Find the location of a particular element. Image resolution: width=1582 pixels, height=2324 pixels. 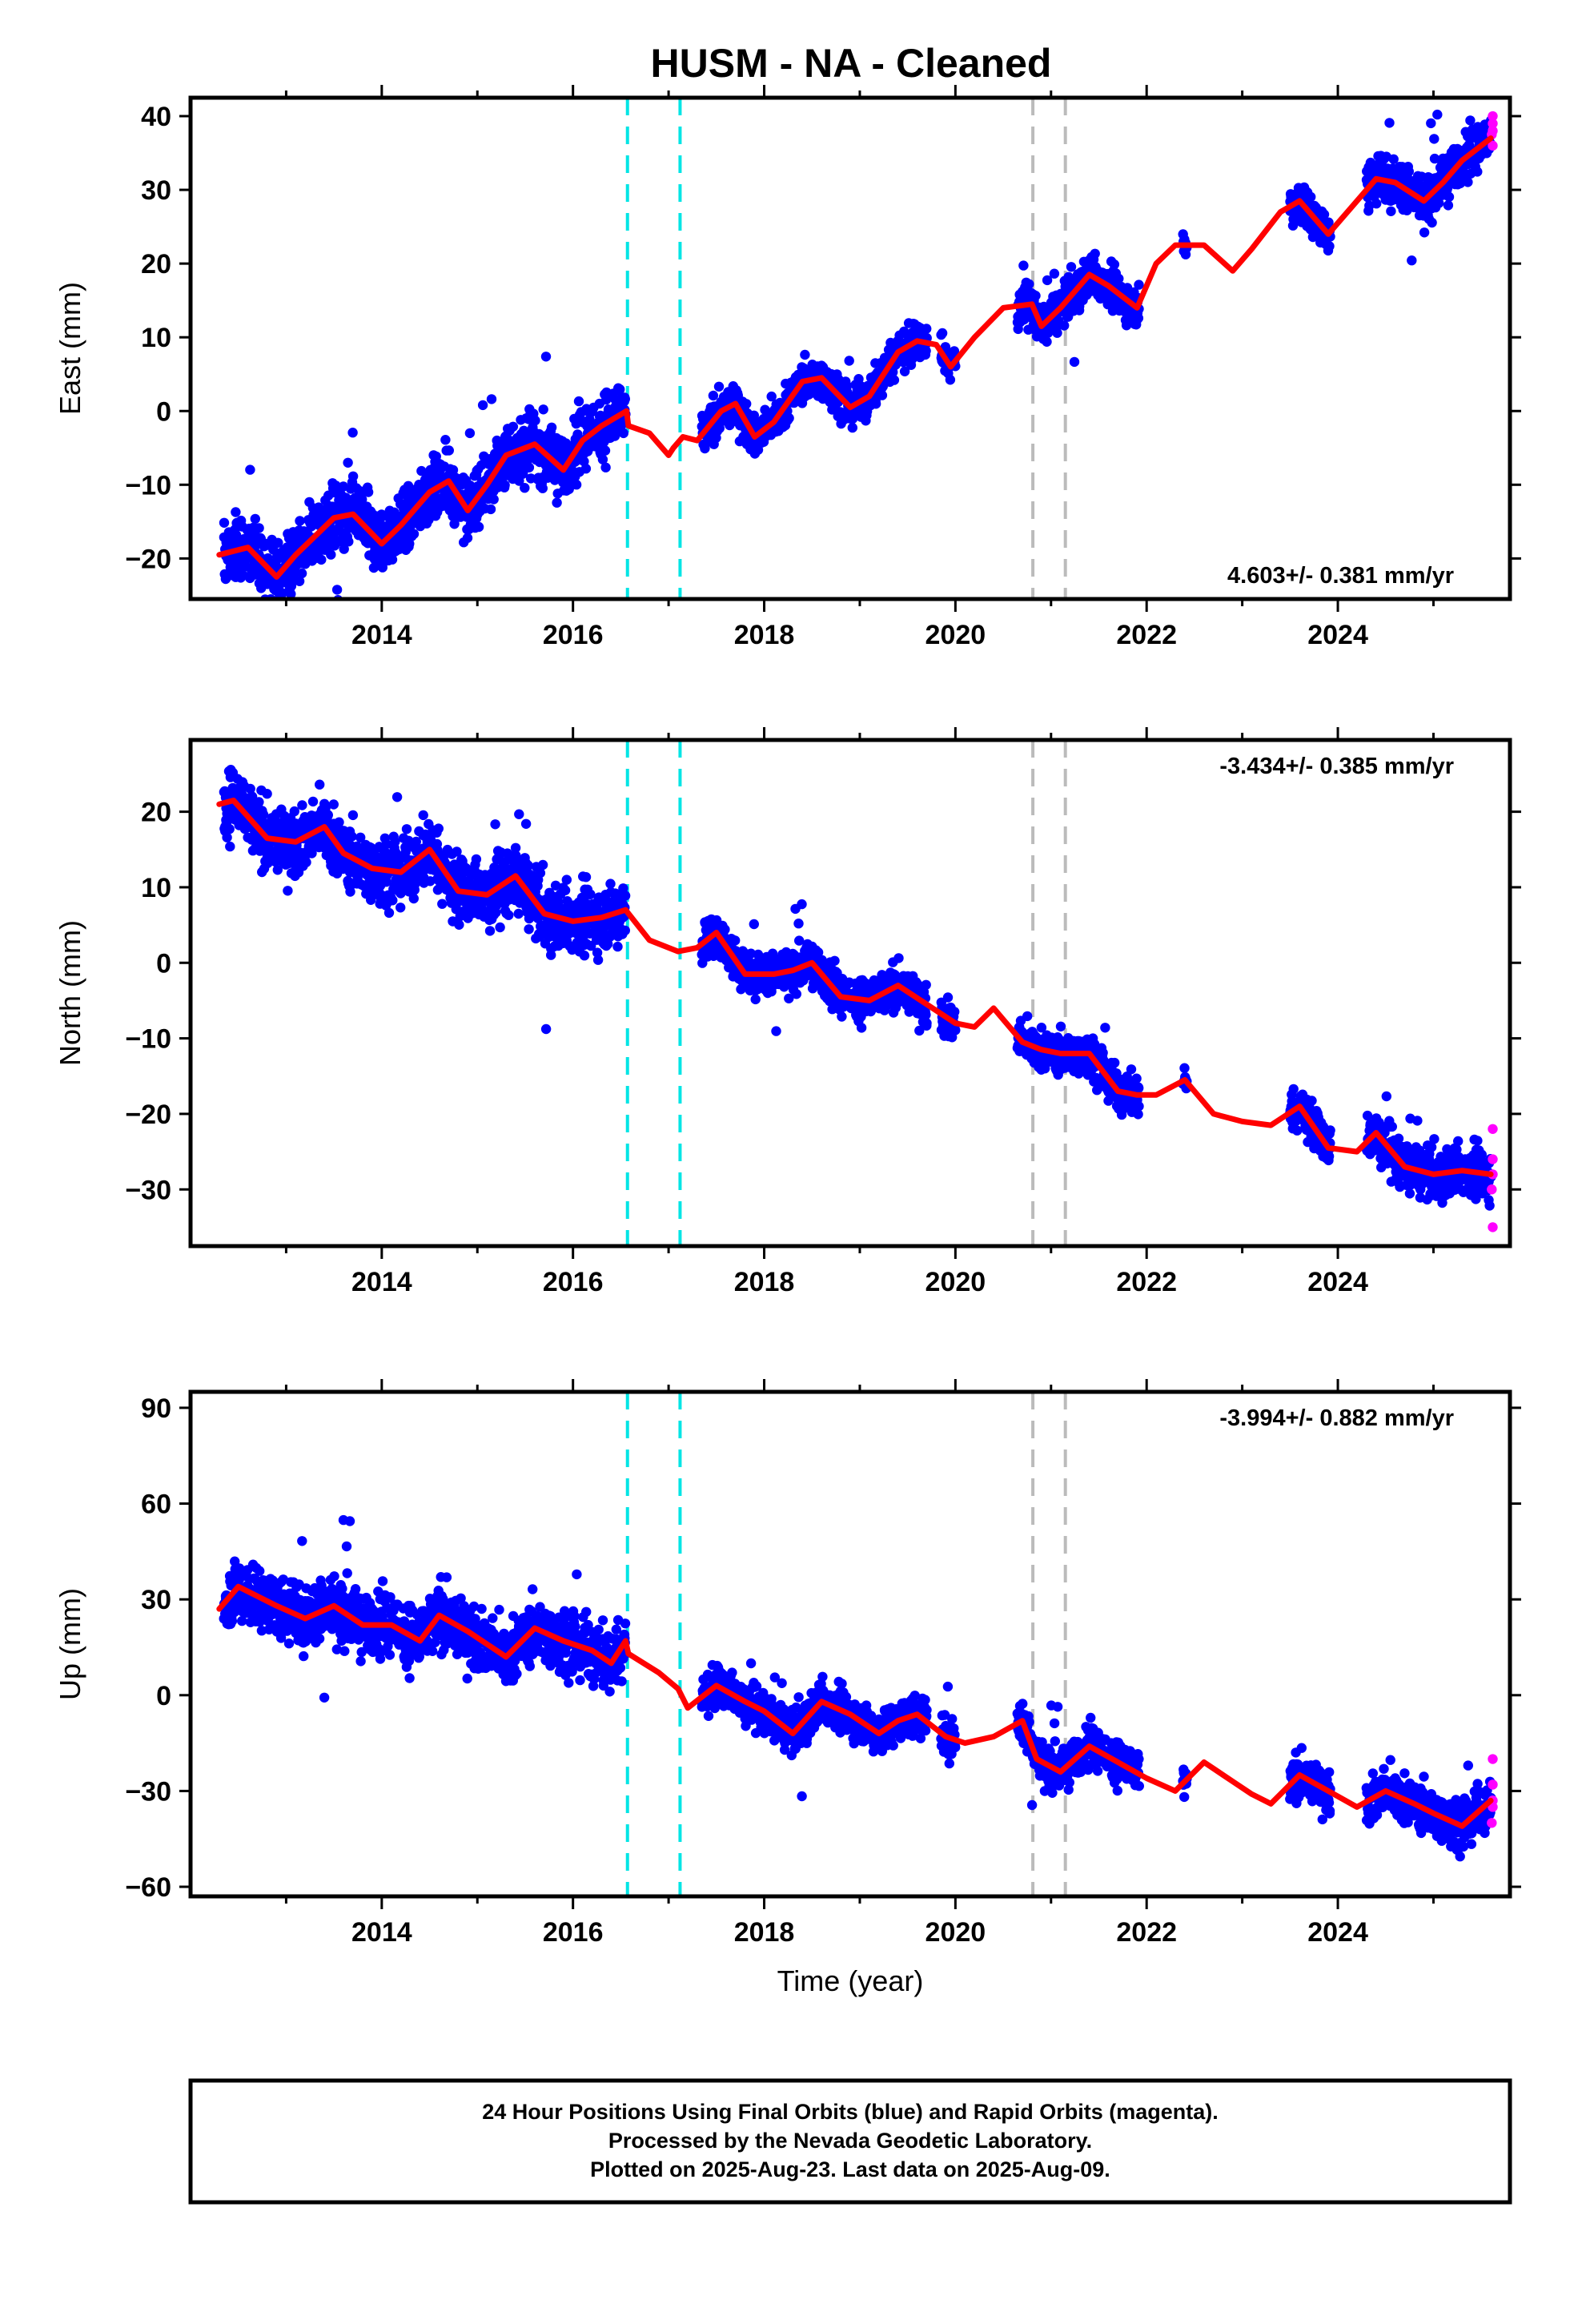

x-tick-label: 2016 is located at coordinates (574, 635).